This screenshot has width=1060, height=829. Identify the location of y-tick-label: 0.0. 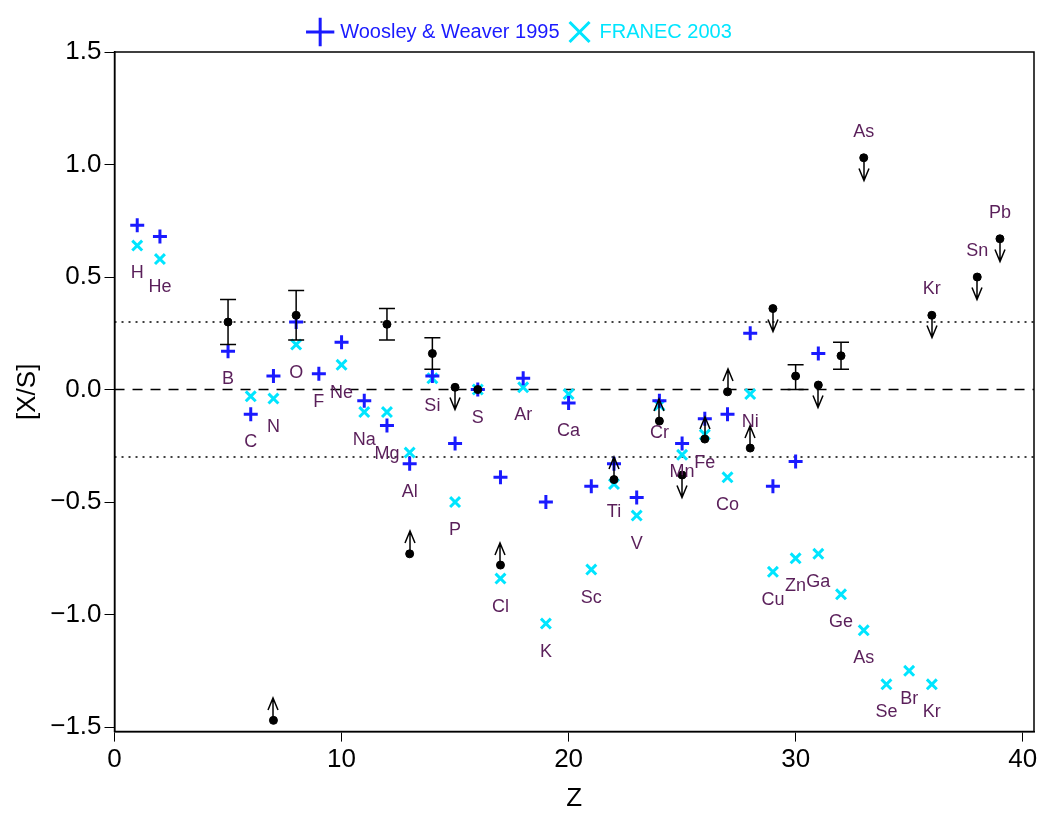
(83, 387).